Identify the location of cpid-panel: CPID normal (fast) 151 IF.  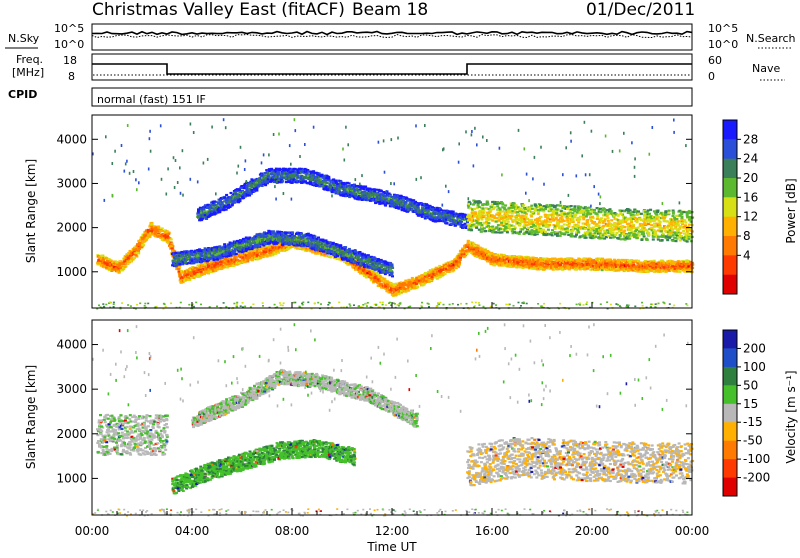
(350, 97).